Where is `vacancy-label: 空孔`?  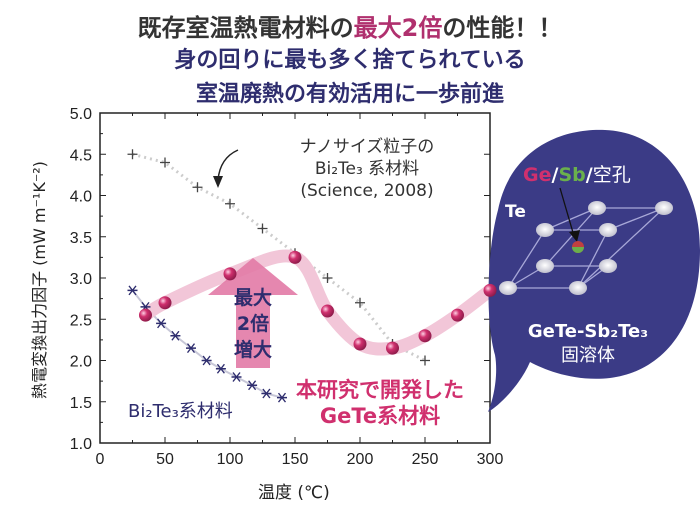
vacancy-label: 空孔 is located at coordinates (611, 175).